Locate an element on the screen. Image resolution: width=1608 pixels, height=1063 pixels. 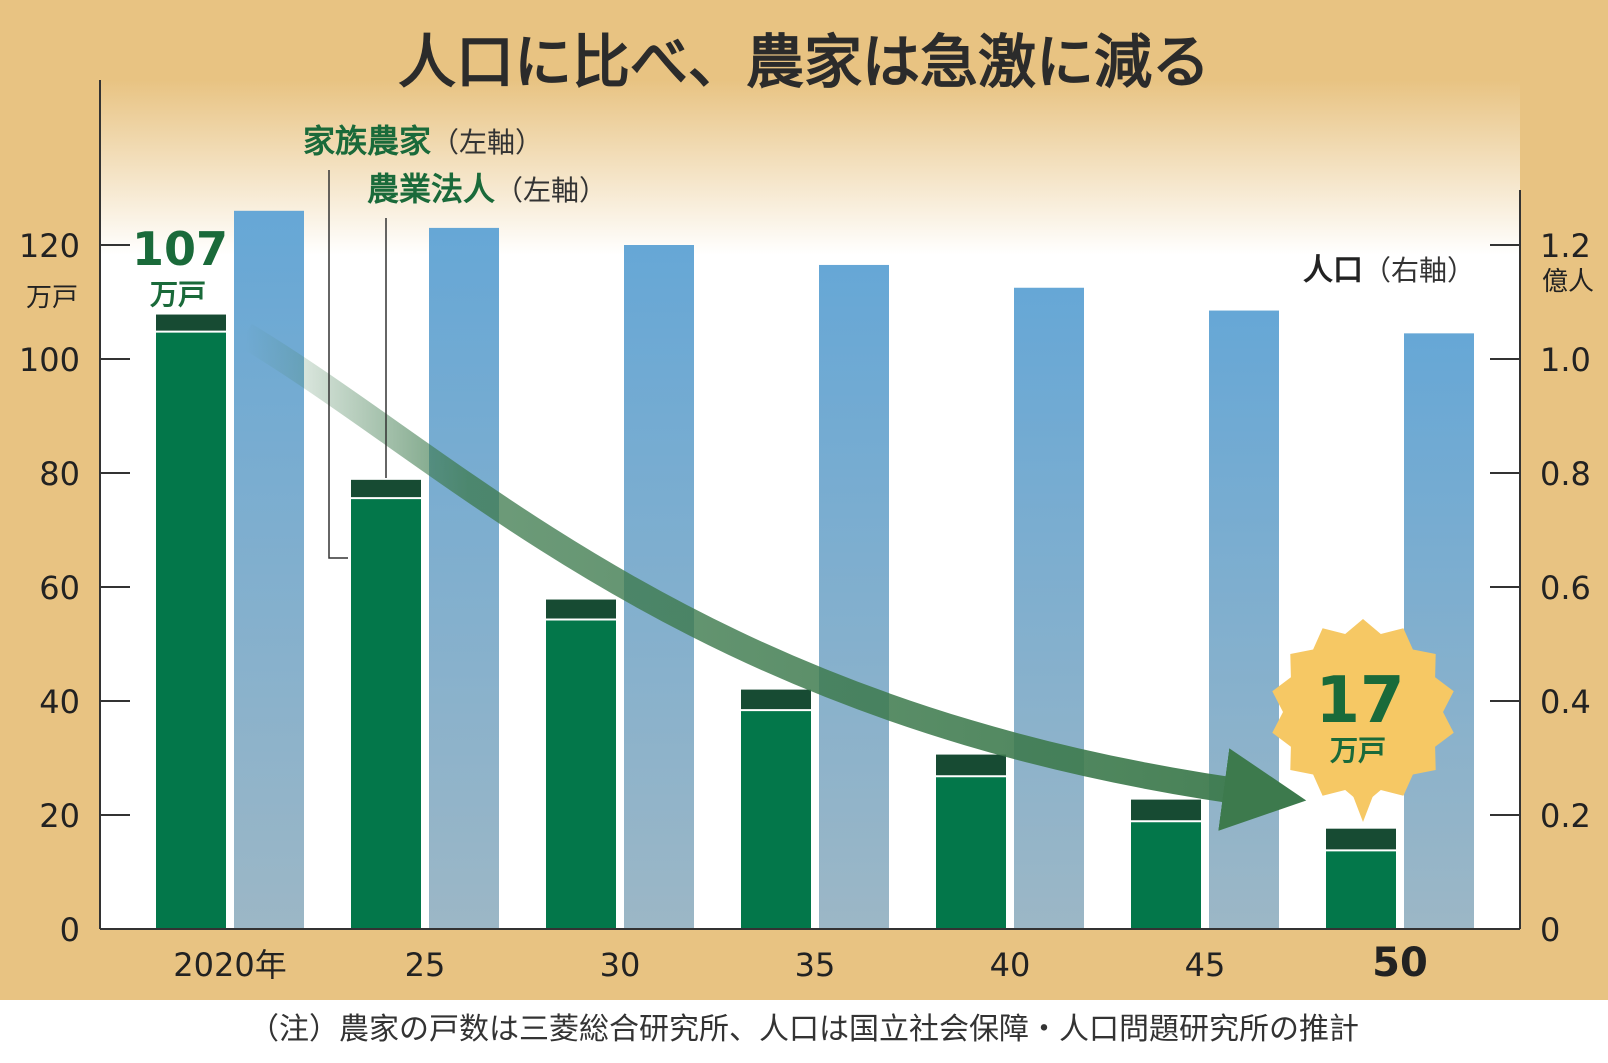
badge-star is located at coordinates (1363, 712).